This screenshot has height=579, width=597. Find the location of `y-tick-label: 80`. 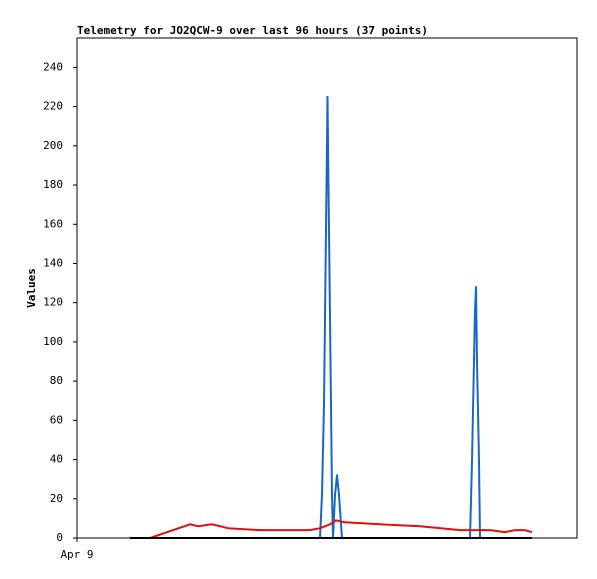

y-tick-label: 80 is located at coordinates (56, 380).